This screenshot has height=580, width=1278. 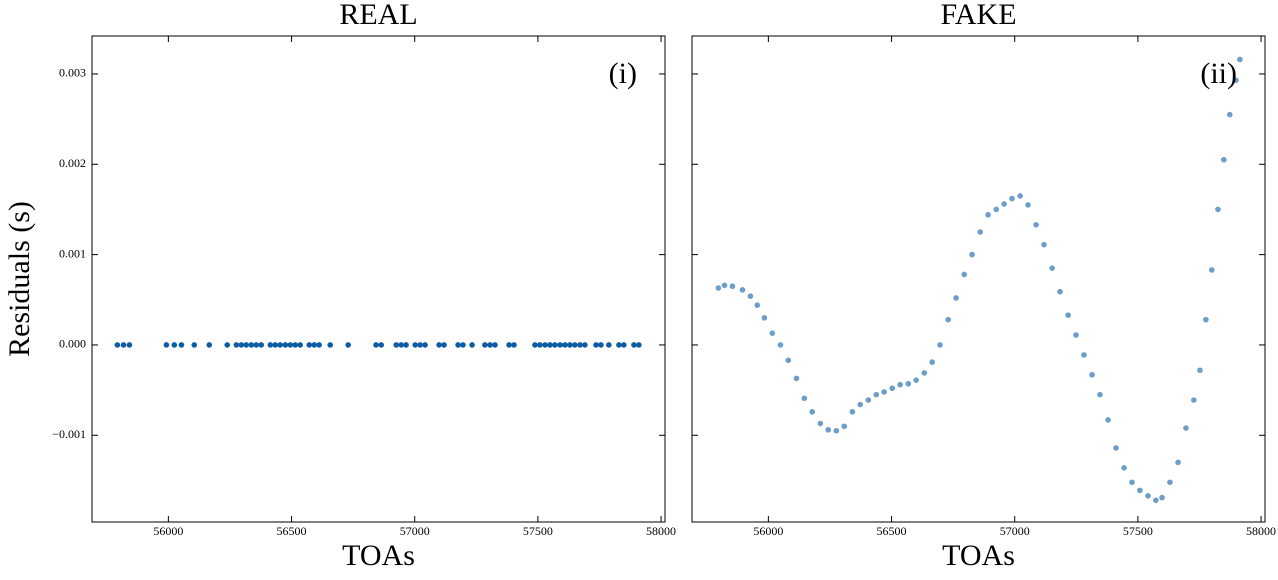 I want to click on chart-title: REAL, so click(x=378, y=15).